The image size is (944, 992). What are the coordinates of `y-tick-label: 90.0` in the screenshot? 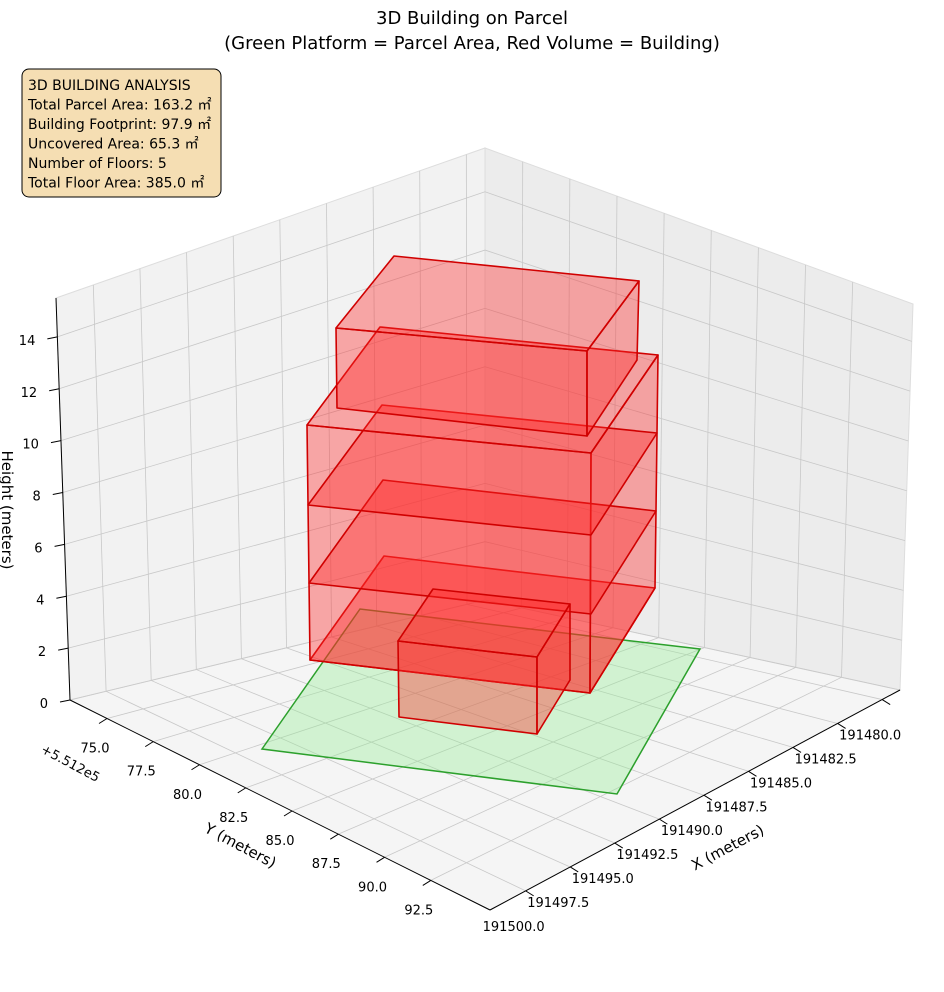 It's located at (372, 887).